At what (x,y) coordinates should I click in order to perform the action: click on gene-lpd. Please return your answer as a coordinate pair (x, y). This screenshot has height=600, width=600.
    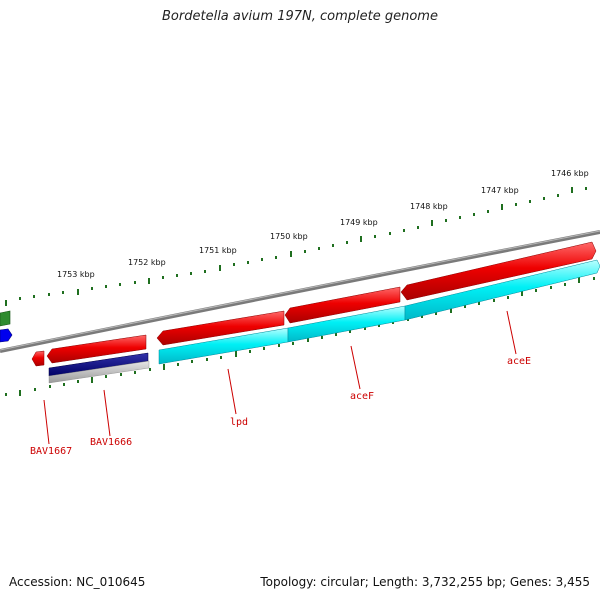
    Looking at the image, I should click on (220, 328).